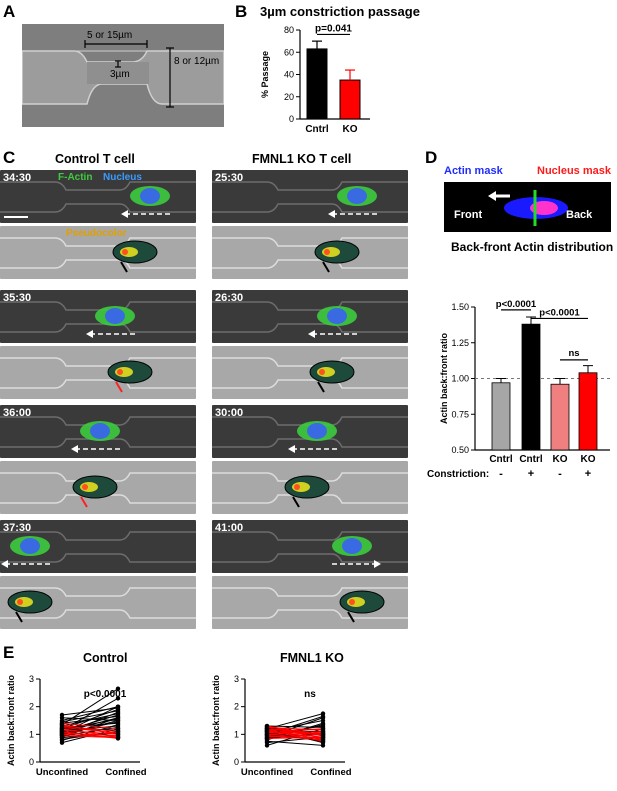  I want to click on front-label: Front, so click(468, 215).